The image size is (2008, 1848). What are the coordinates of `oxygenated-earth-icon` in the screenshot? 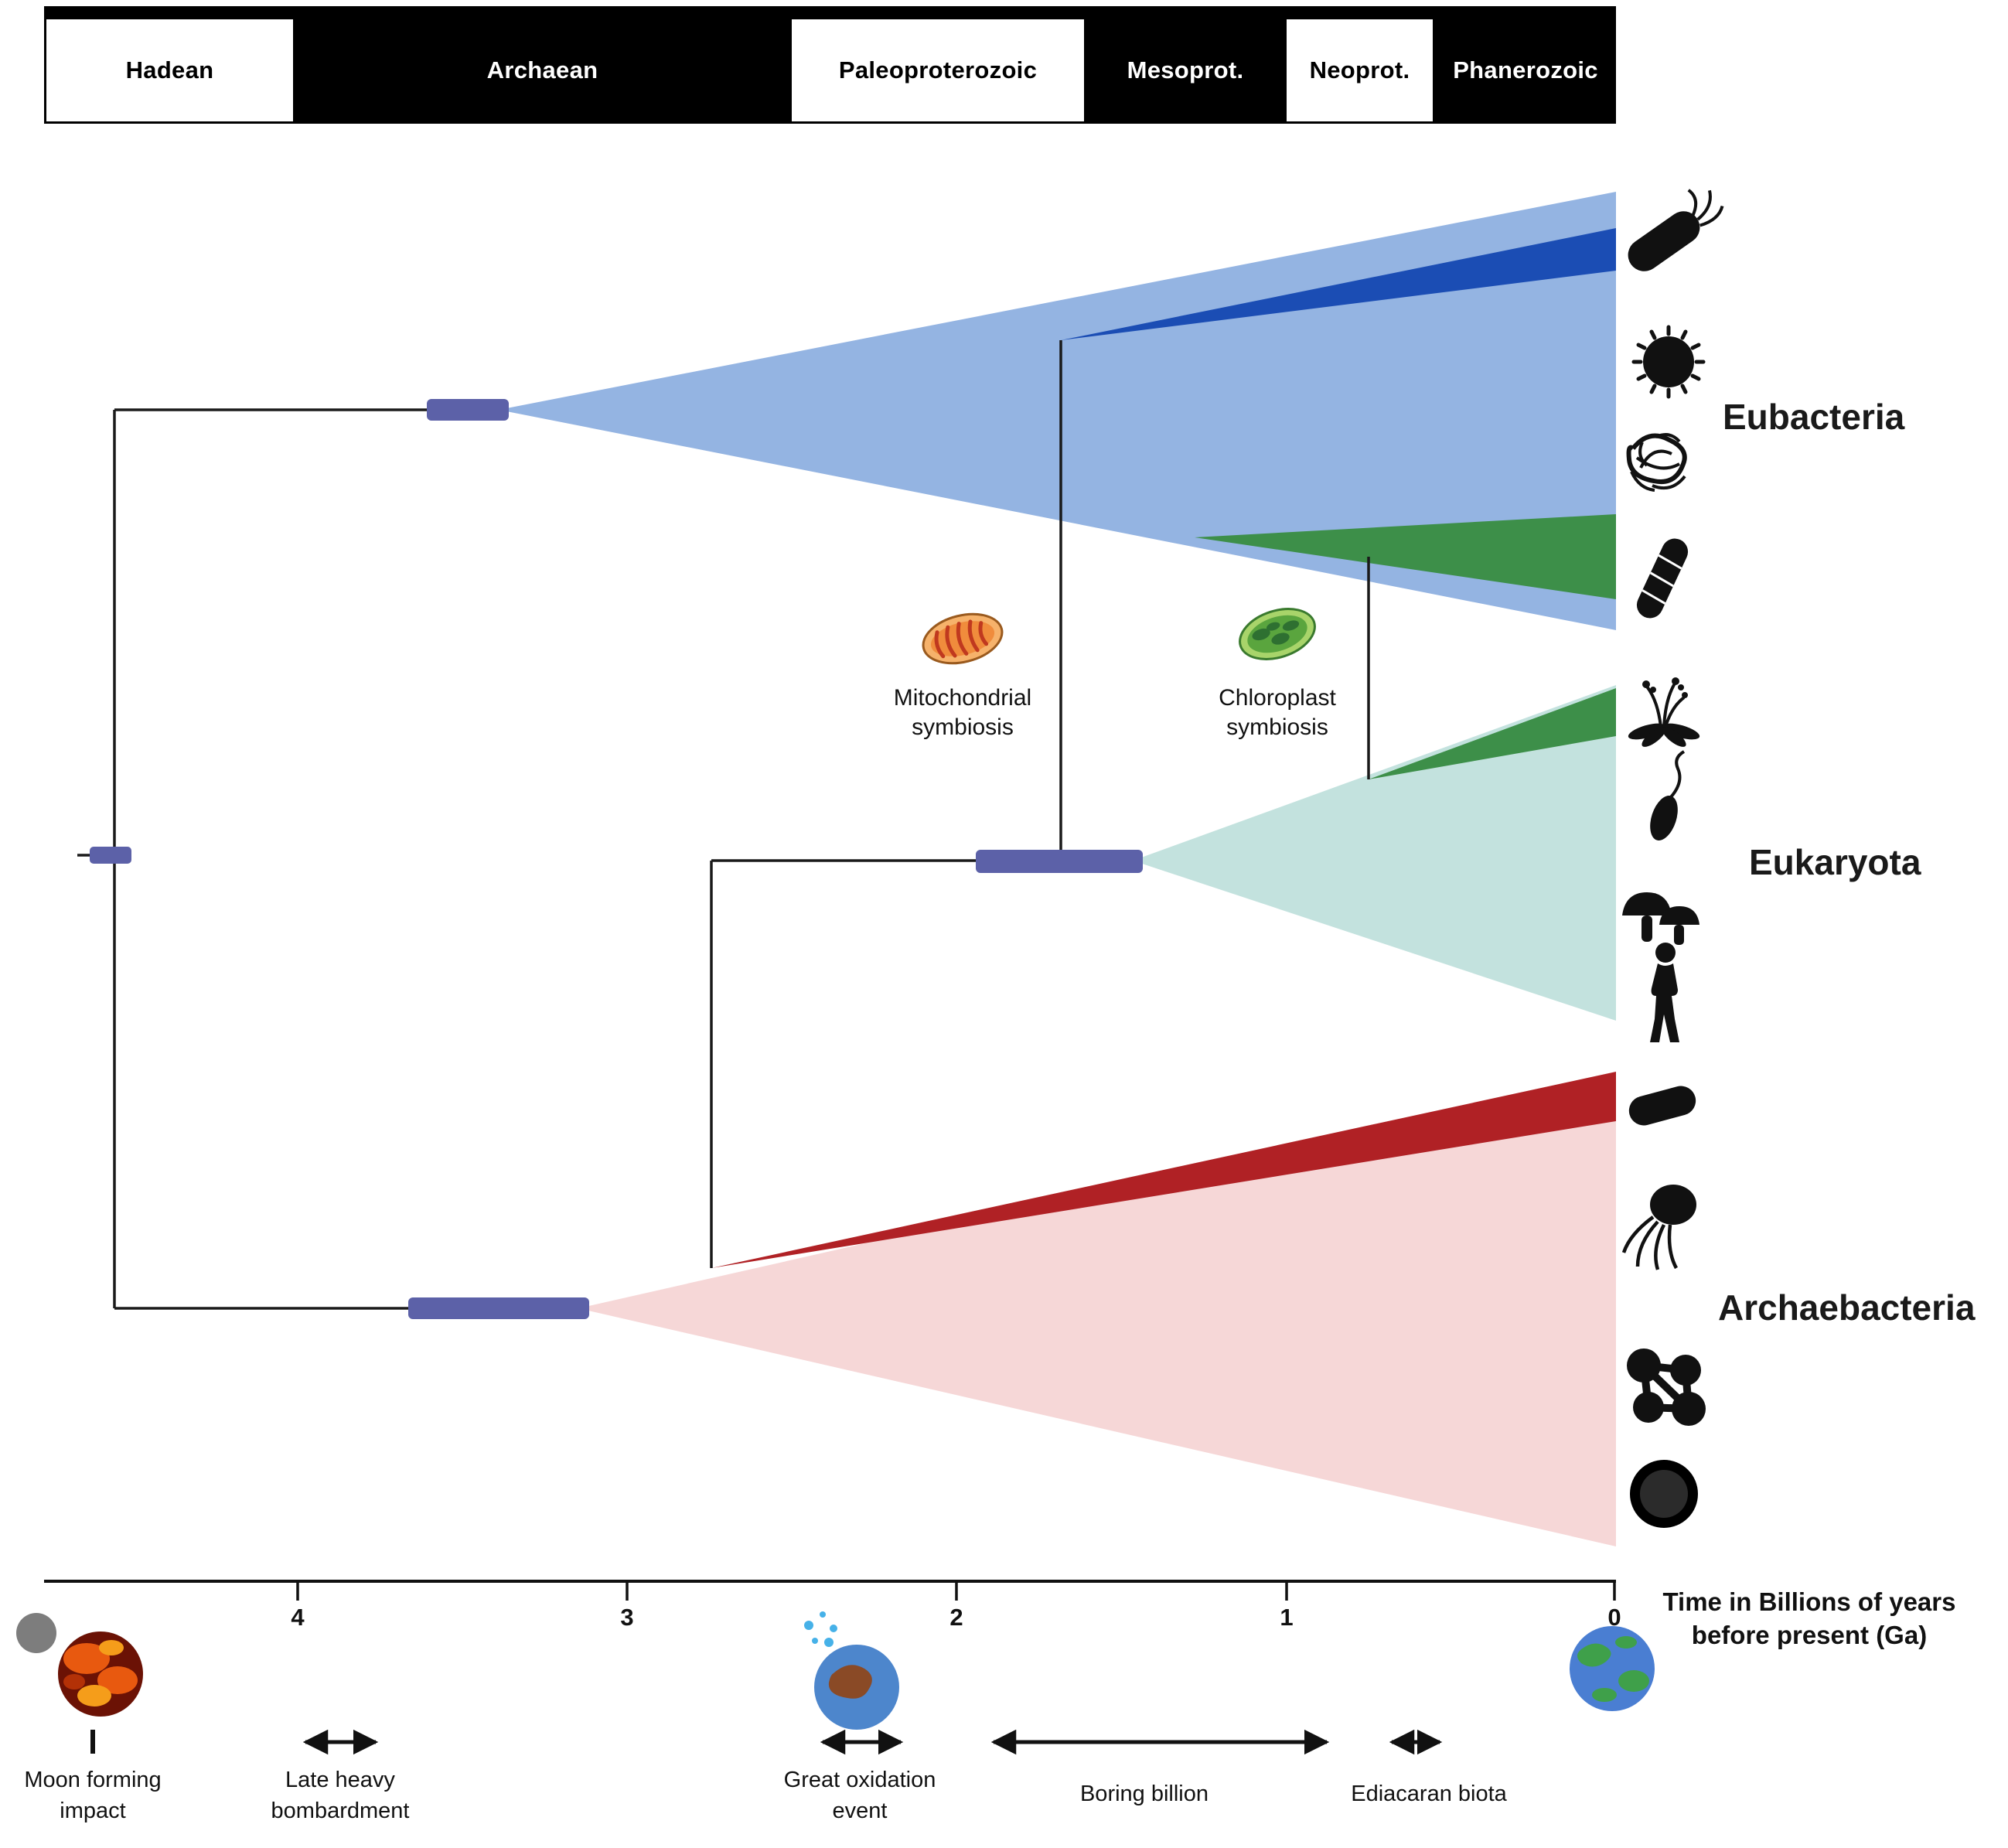 It's located at (856, 1687).